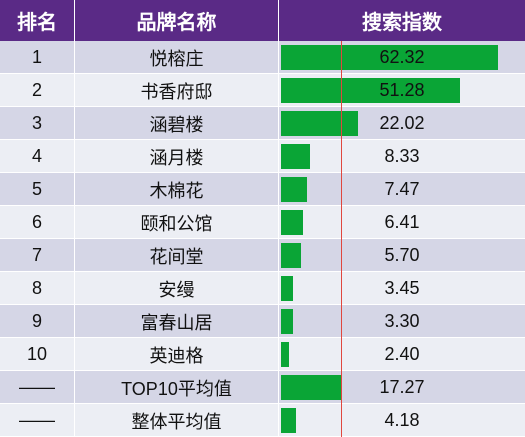 This screenshot has width=525, height=437. I want to click on table-row: 8 安缦 3.45, so click(262, 288).